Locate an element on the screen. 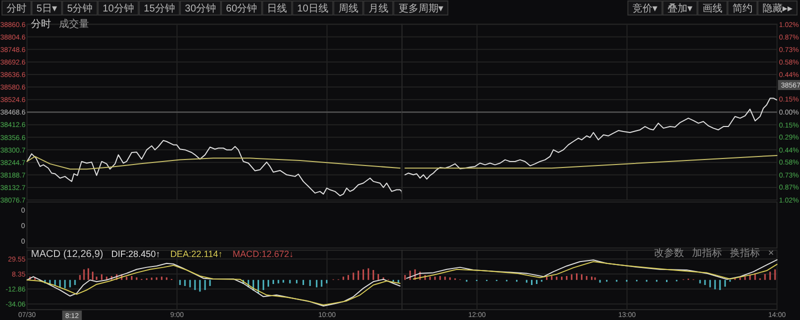  text: 画线 is located at coordinates (712, 8).